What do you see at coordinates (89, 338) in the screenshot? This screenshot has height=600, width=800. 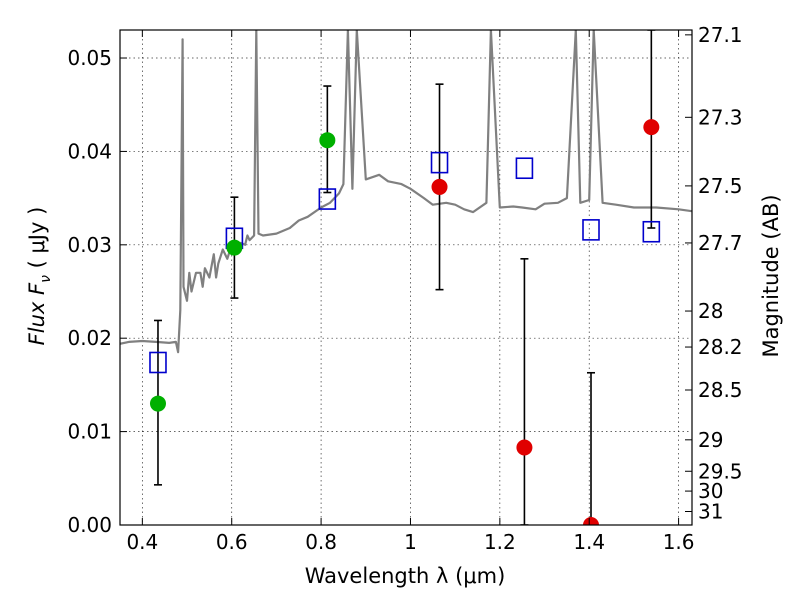 I see `y-tick-label: 0.02` at bounding box center [89, 338].